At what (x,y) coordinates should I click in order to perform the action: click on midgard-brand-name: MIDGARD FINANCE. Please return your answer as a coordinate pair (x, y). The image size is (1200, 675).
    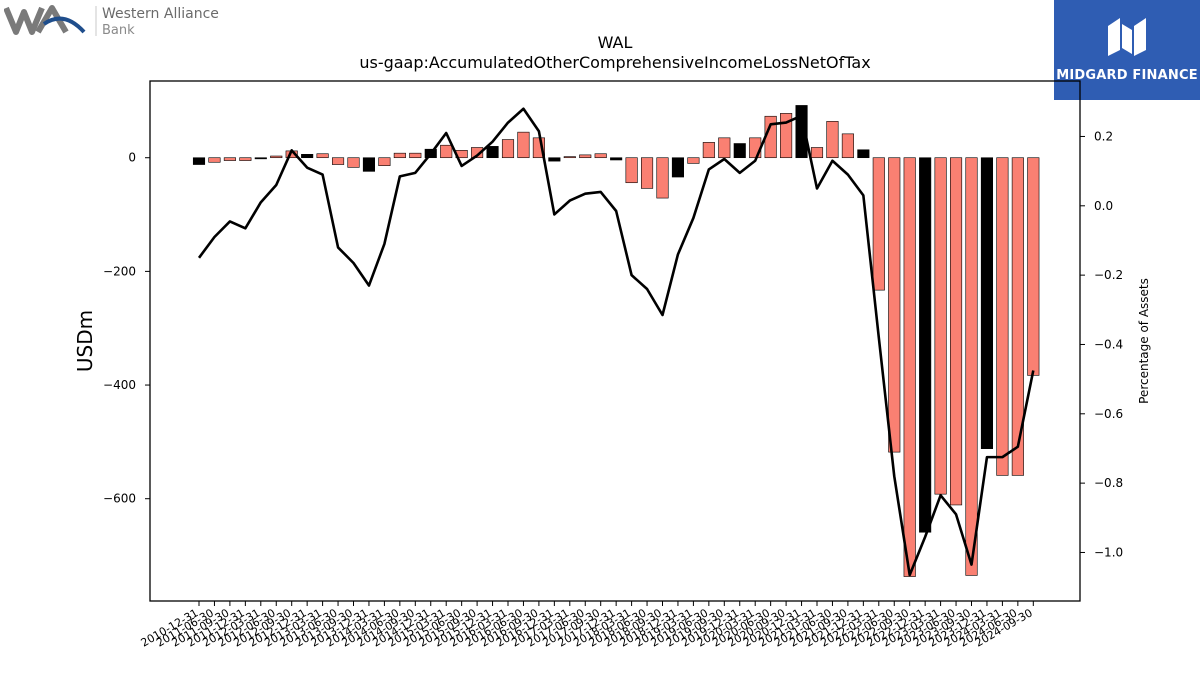
    Looking at the image, I should click on (1127, 75).